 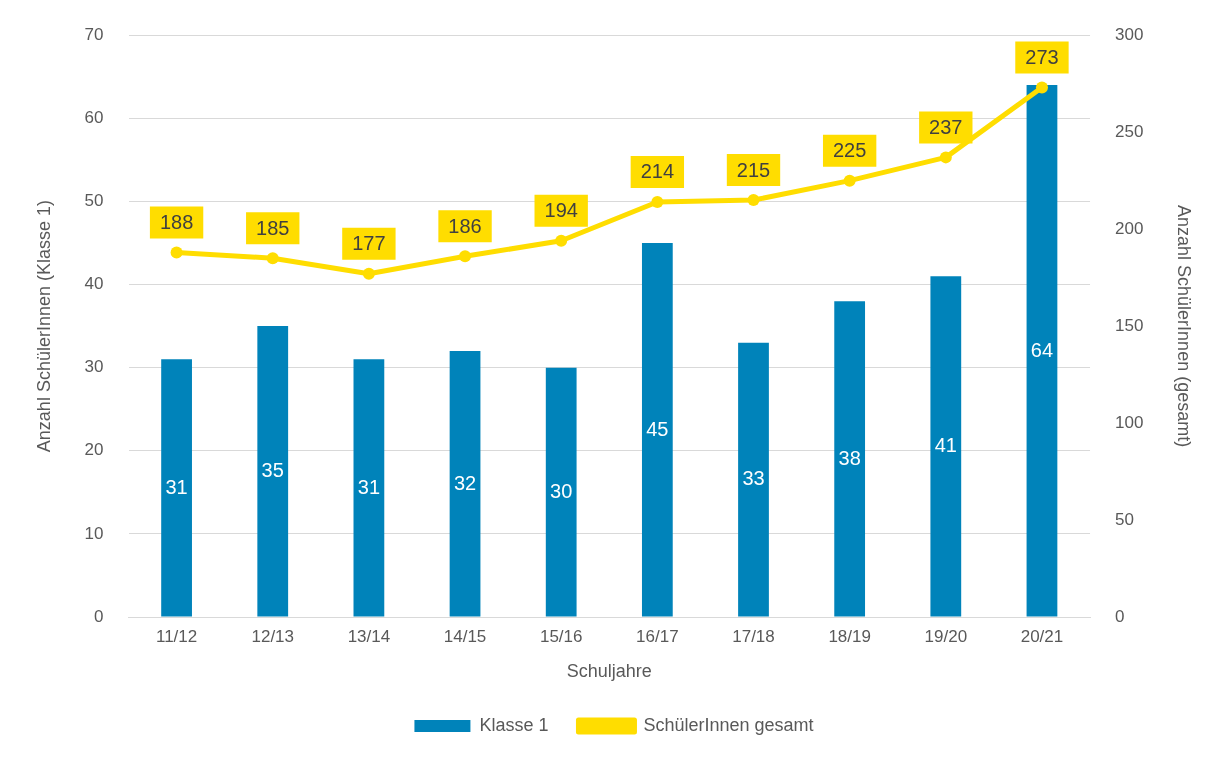 I want to click on legend-label: SchülerInnen gesamt, so click(x=728, y=724).